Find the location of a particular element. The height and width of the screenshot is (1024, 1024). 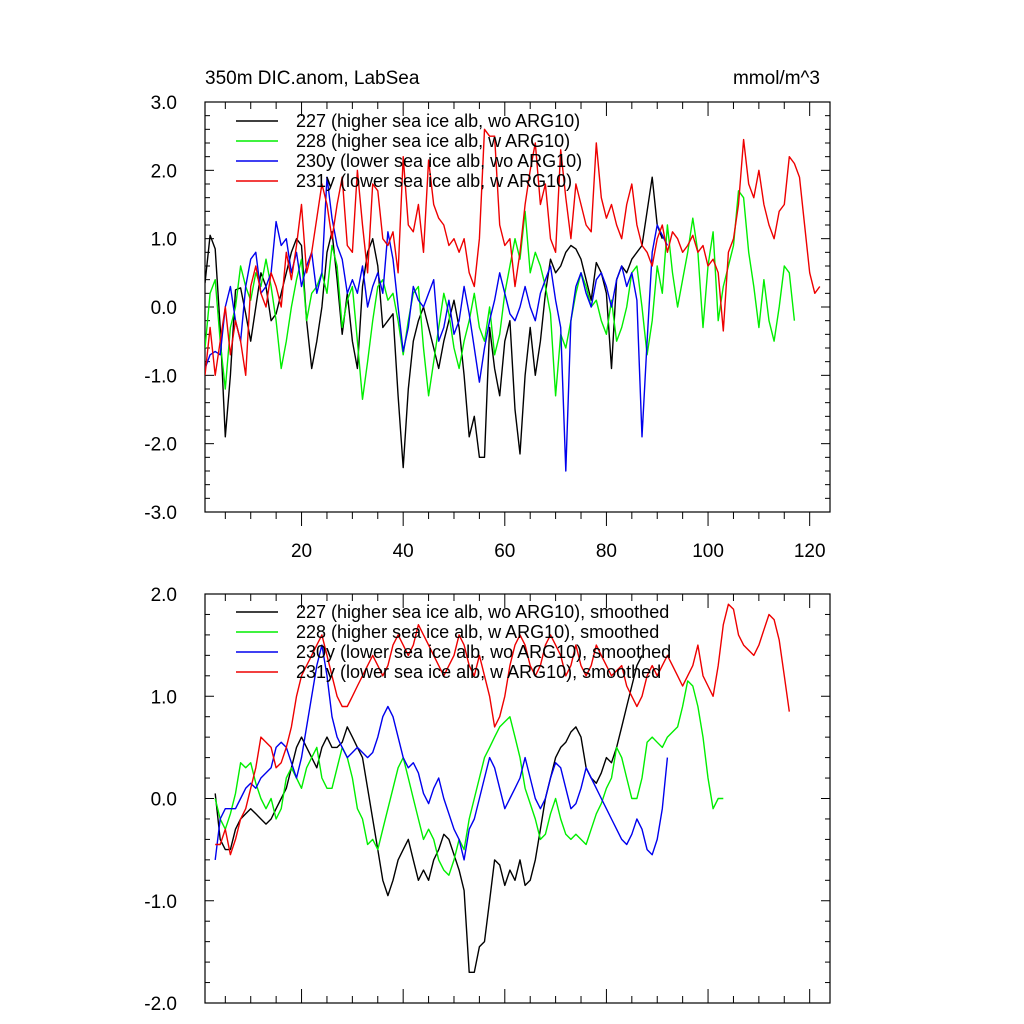

units-label: mmol/m^3 is located at coordinates (776, 78).